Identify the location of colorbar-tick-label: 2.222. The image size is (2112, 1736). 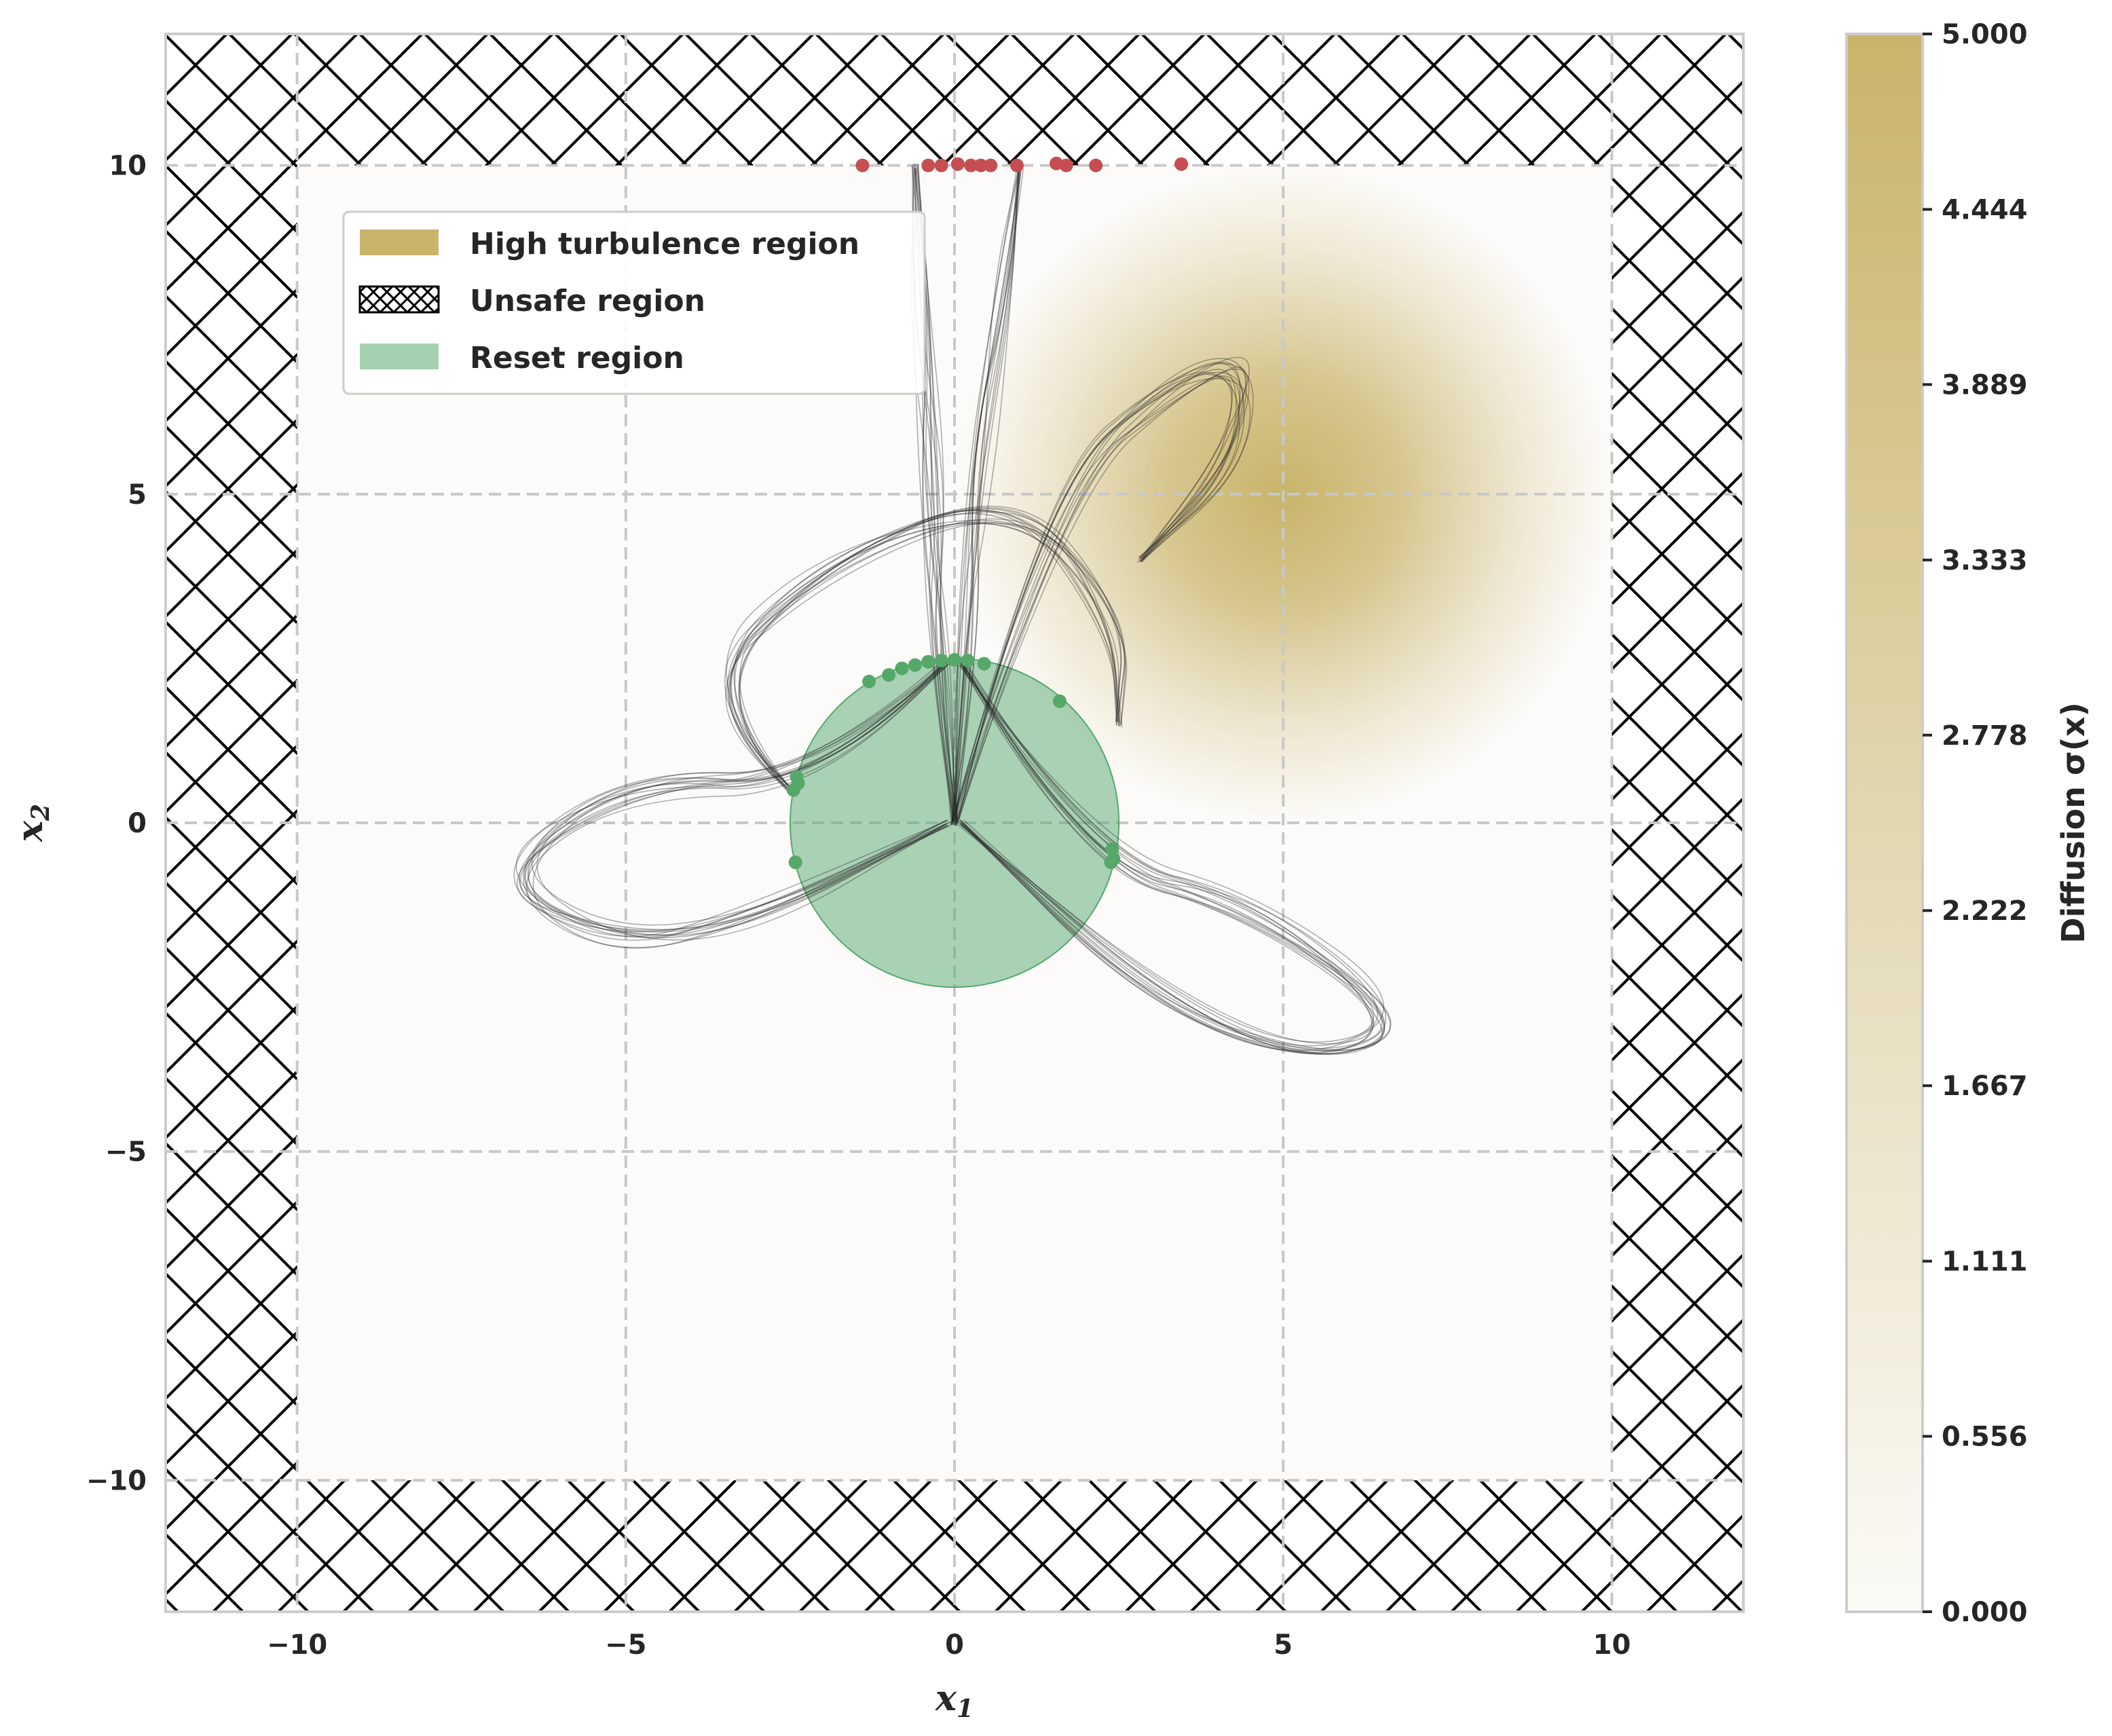
(1985, 911).